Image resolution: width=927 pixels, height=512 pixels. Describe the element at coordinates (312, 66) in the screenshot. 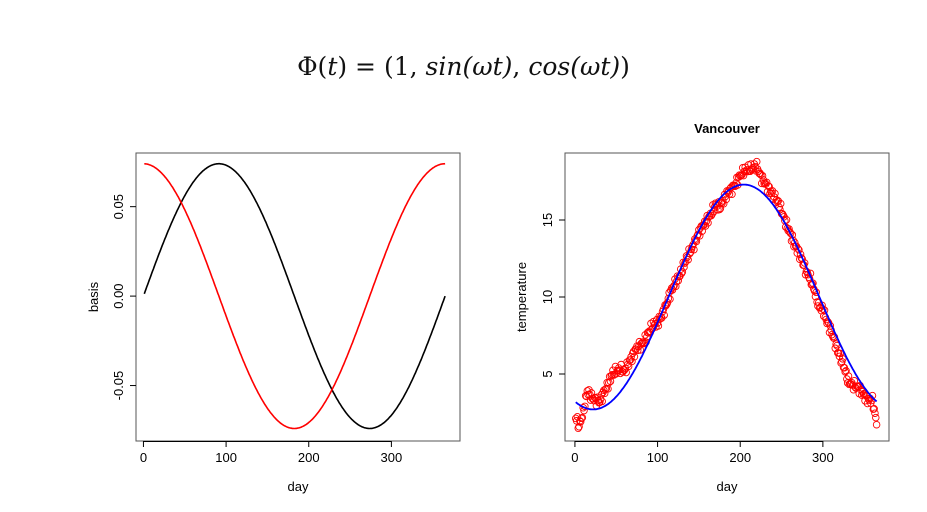

I see `formula-phi: Φ(` at that location.